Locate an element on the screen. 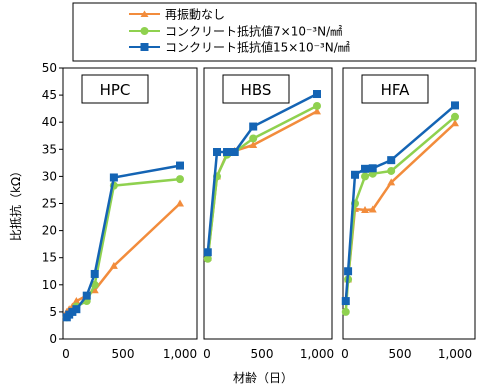 The image size is (485, 390). legend-marker-circle is located at coordinates (144, 31).